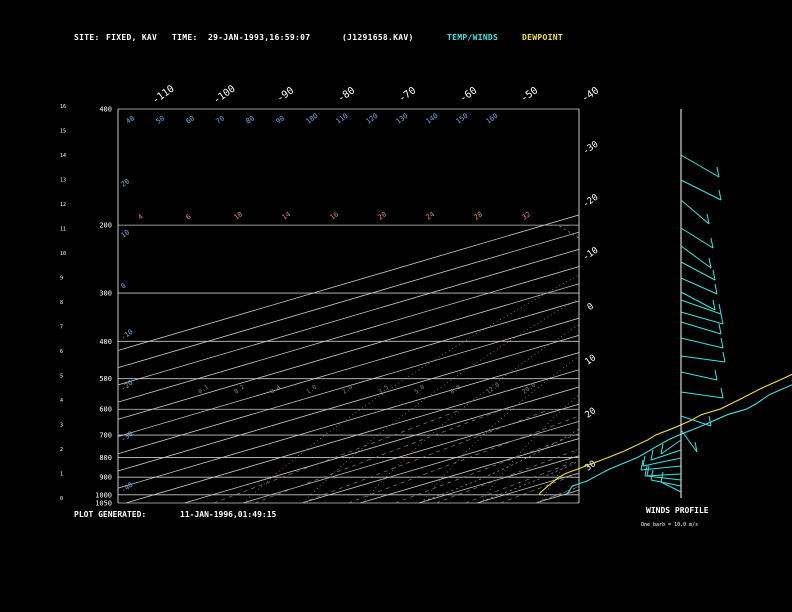  What do you see at coordinates (124, 286) in the screenshot?
I see `theta-left-label: 0` at bounding box center [124, 286].